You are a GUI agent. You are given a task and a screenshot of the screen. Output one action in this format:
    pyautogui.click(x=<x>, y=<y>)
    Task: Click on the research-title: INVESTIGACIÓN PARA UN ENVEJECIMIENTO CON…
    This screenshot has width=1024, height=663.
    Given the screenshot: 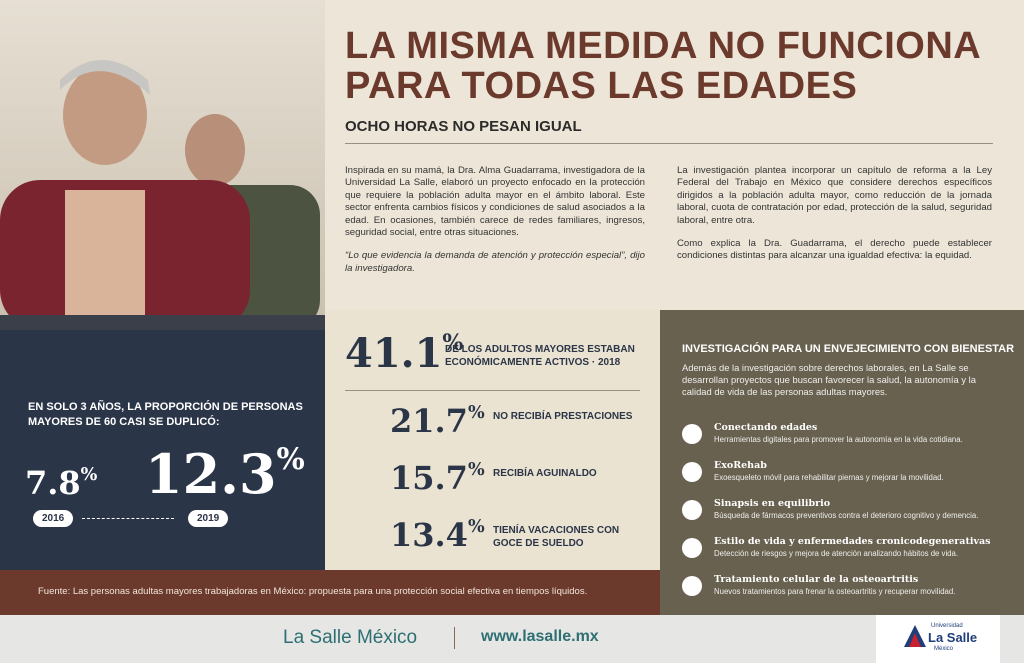 What is the action you would take?
    pyautogui.click(x=848, y=349)
    